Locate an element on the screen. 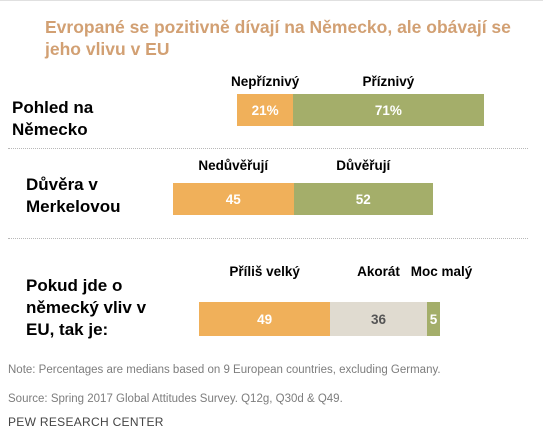 The height and width of the screenshot is (438, 543). bar-segment: 49 is located at coordinates (265, 319).